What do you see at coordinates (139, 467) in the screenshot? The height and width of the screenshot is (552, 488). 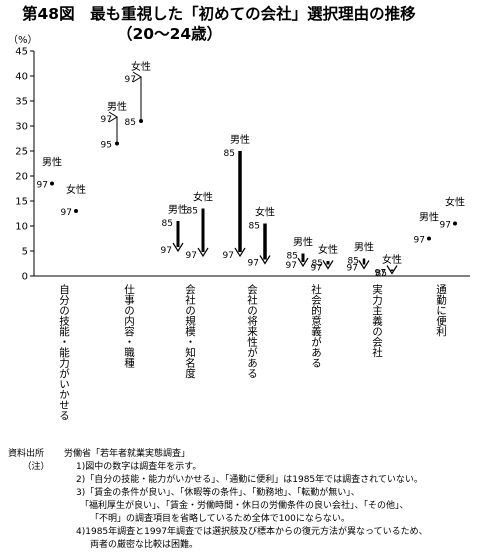 I see `note-1: 1)図中の数字は調査年を示す。` at bounding box center [139, 467].